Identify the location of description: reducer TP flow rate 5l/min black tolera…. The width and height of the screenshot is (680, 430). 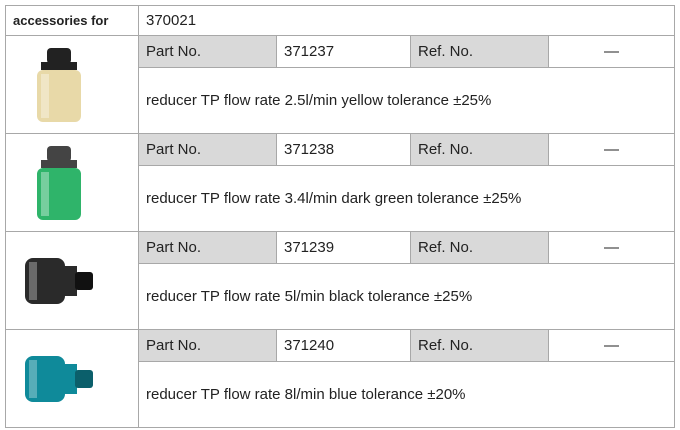
(406, 296).